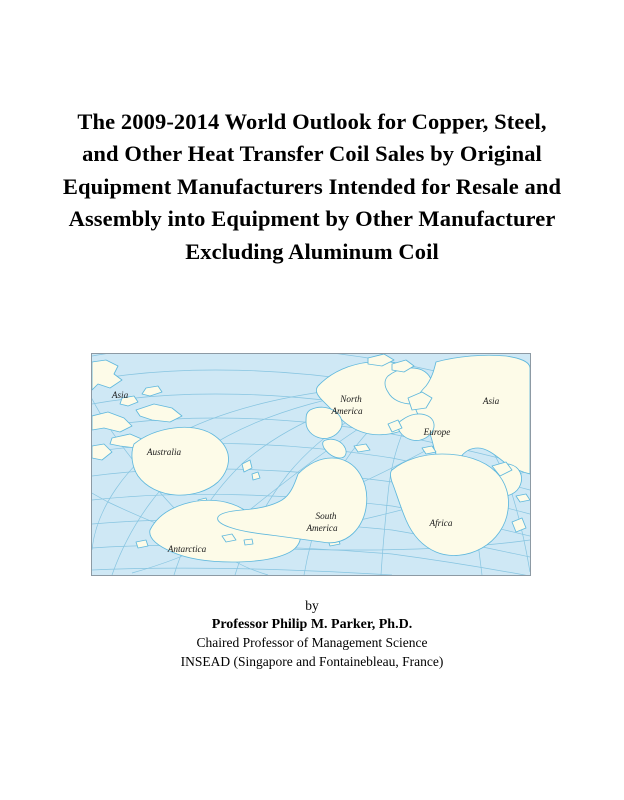 This screenshot has height=800, width=624. Describe the element at coordinates (247, 466) in the screenshot. I see `land-nz-a` at that location.